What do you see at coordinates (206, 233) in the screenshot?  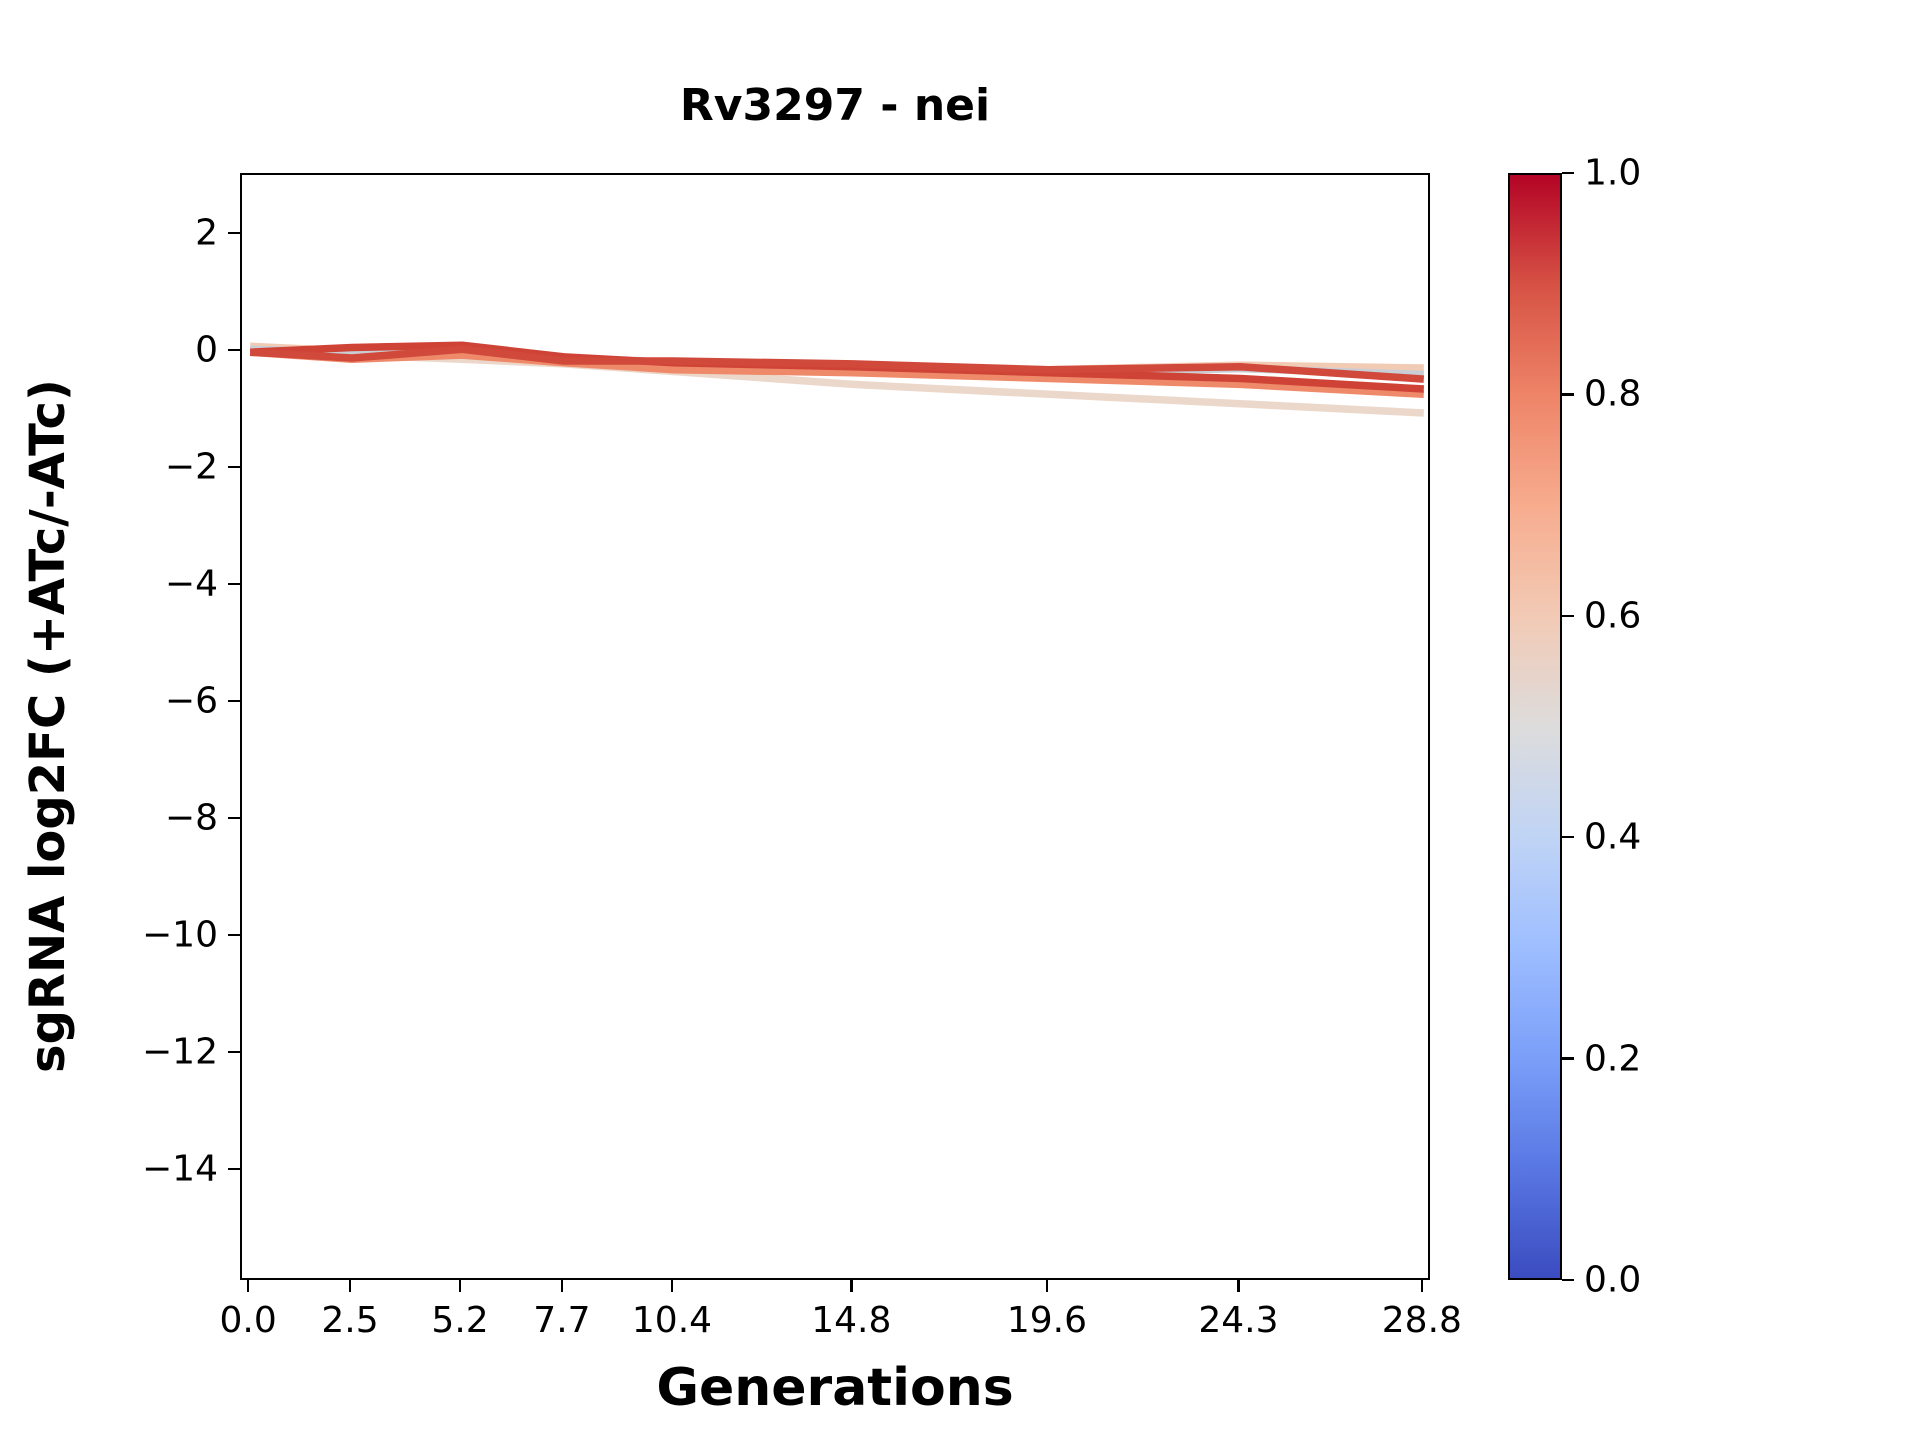 I see `y-tick-label: 2` at bounding box center [206, 233].